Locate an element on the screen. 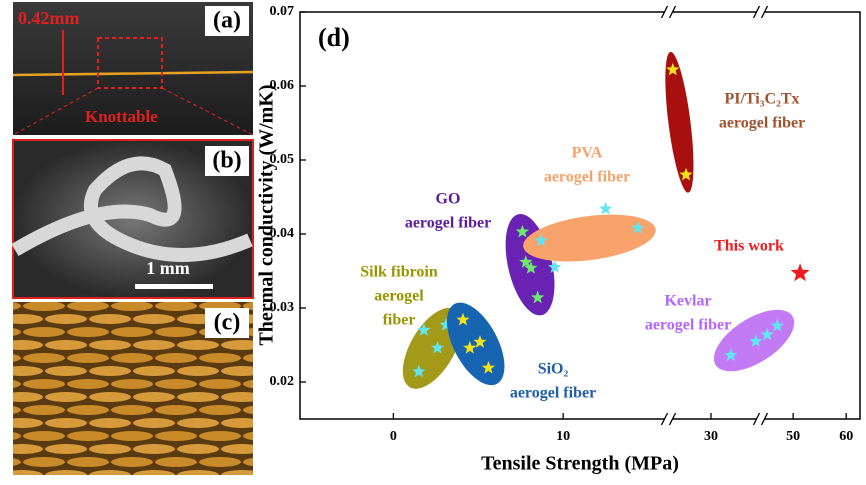 The height and width of the screenshot is (485, 866). x-tick-label: 10 is located at coordinates (563, 436).